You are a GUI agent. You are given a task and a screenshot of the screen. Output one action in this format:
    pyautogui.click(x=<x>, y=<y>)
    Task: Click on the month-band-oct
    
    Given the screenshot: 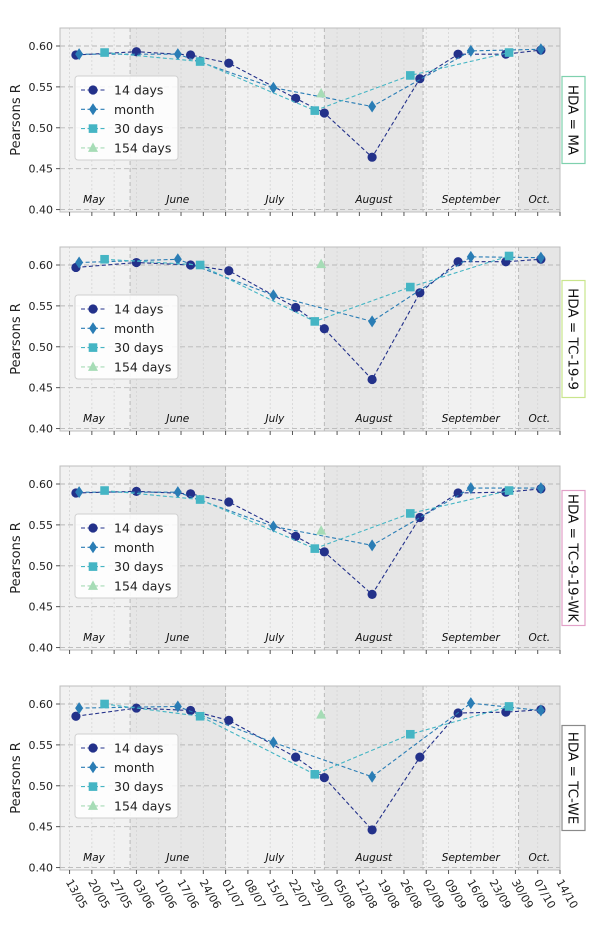 What is the action you would take?
    pyautogui.click(x=539, y=778)
    